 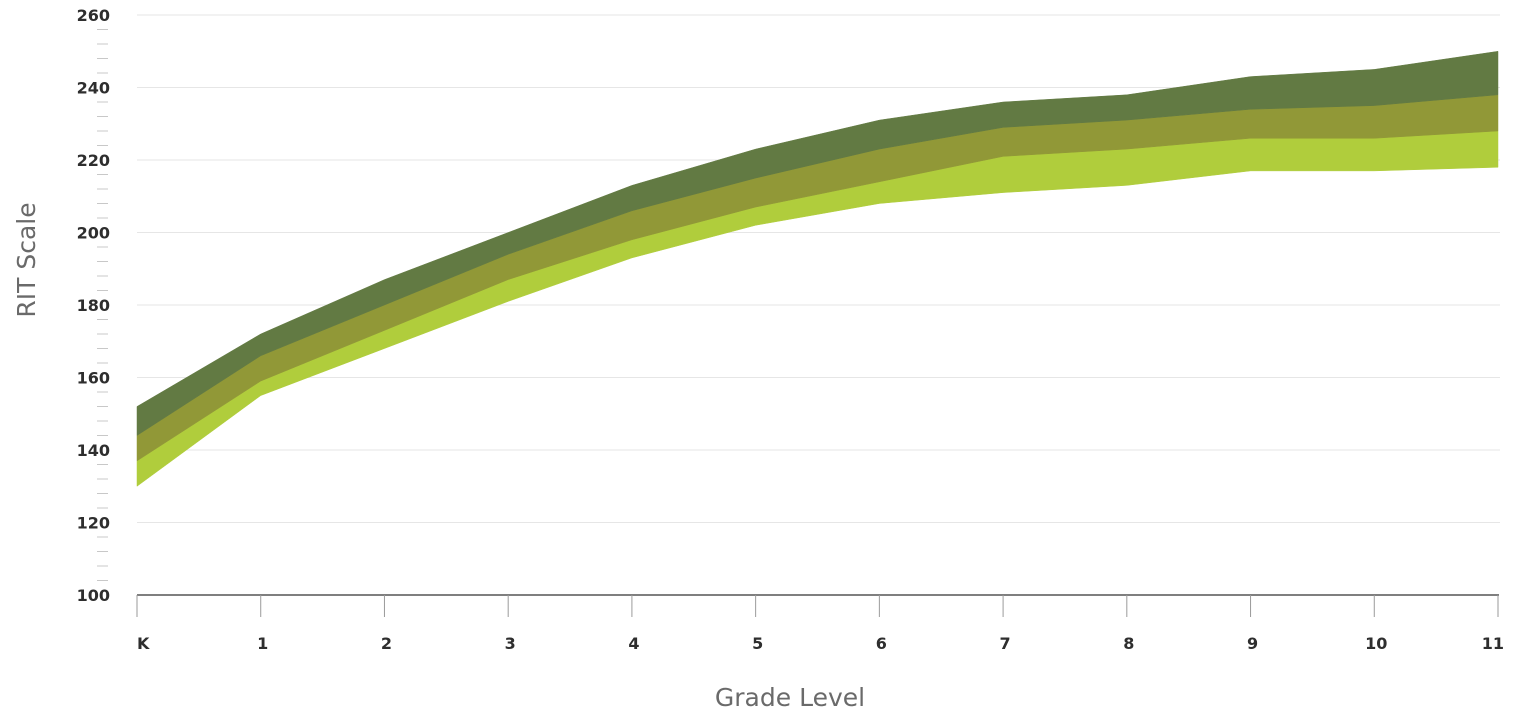 What do you see at coordinates (26, 259) in the screenshot?
I see `y-axis-title: RIT Scale` at bounding box center [26, 259].